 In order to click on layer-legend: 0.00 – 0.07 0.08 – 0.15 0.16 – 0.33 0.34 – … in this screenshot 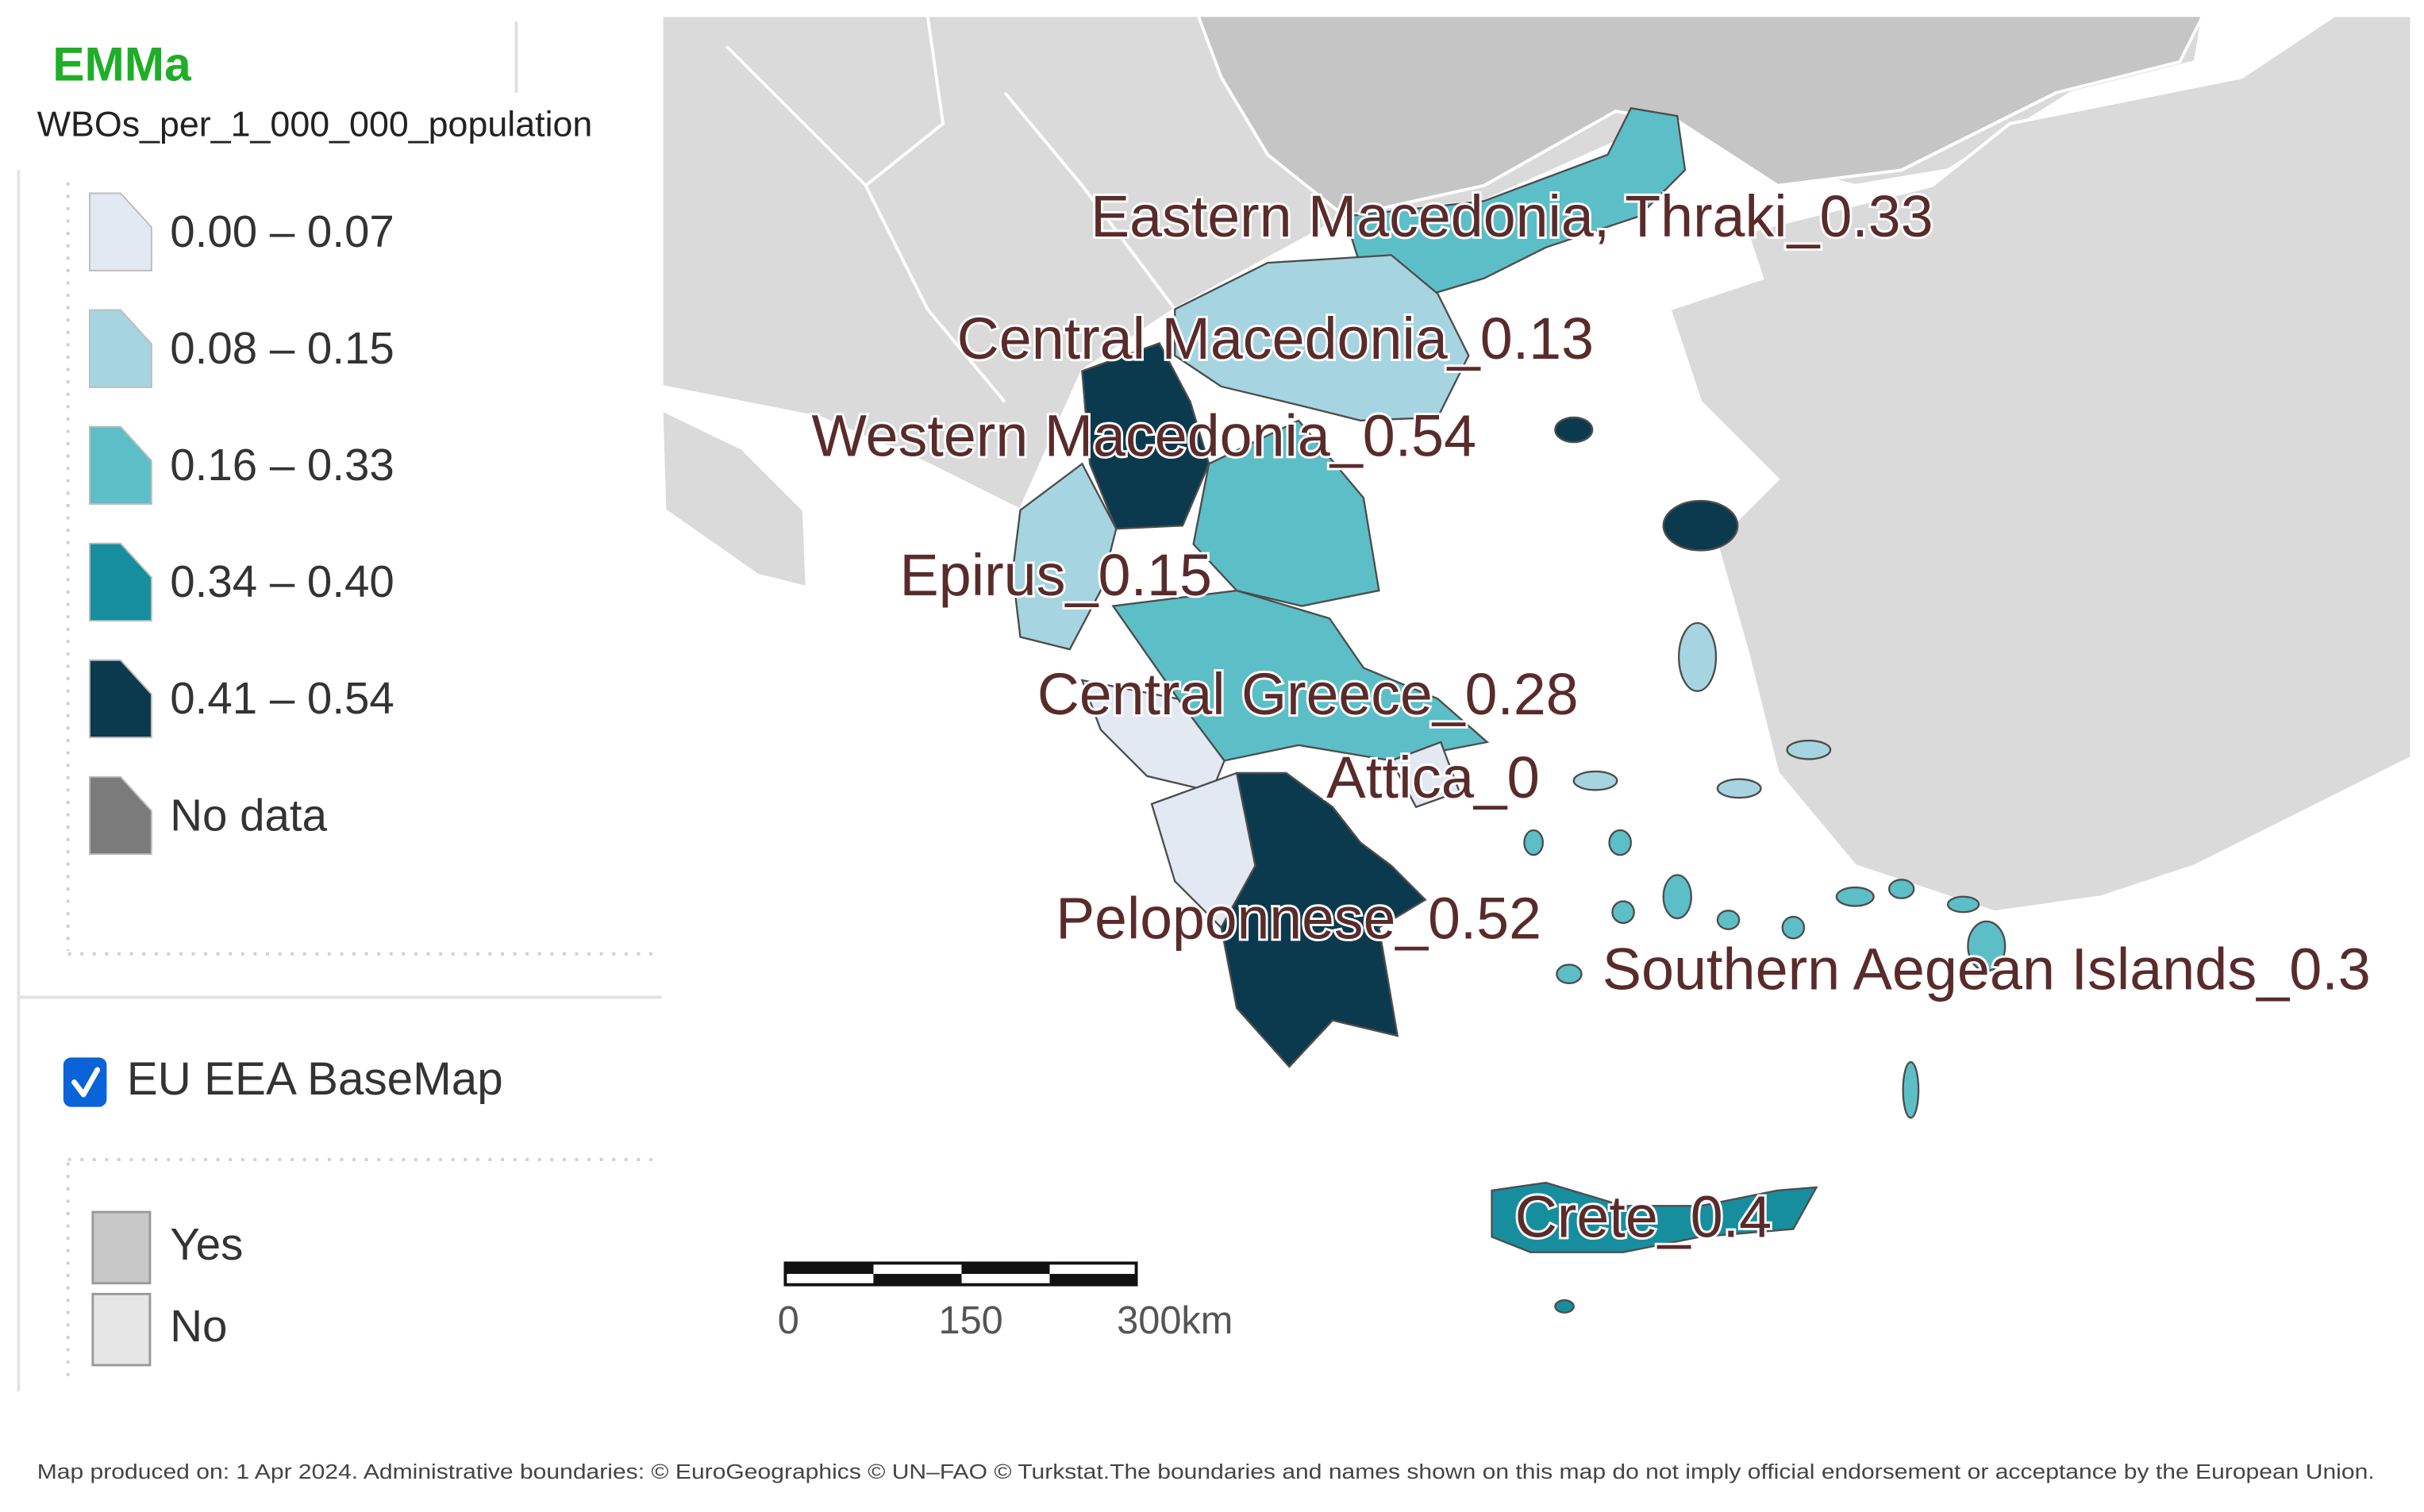, I will do `click(241, 524)`.